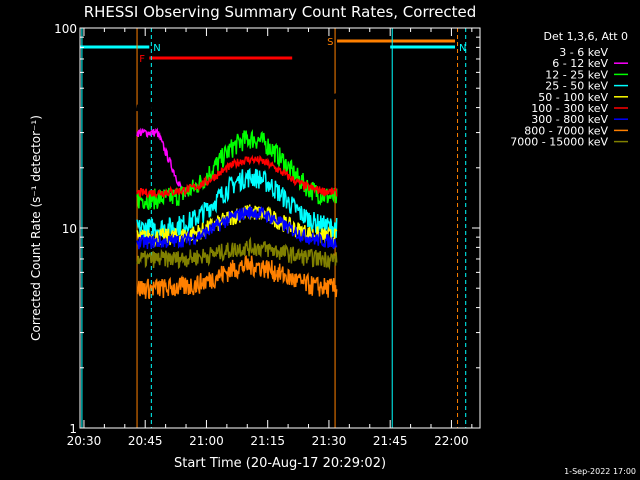 This screenshot has height=480, width=640. I want to click on legend-label: 800 - 7000 keV, so click(566, 130).